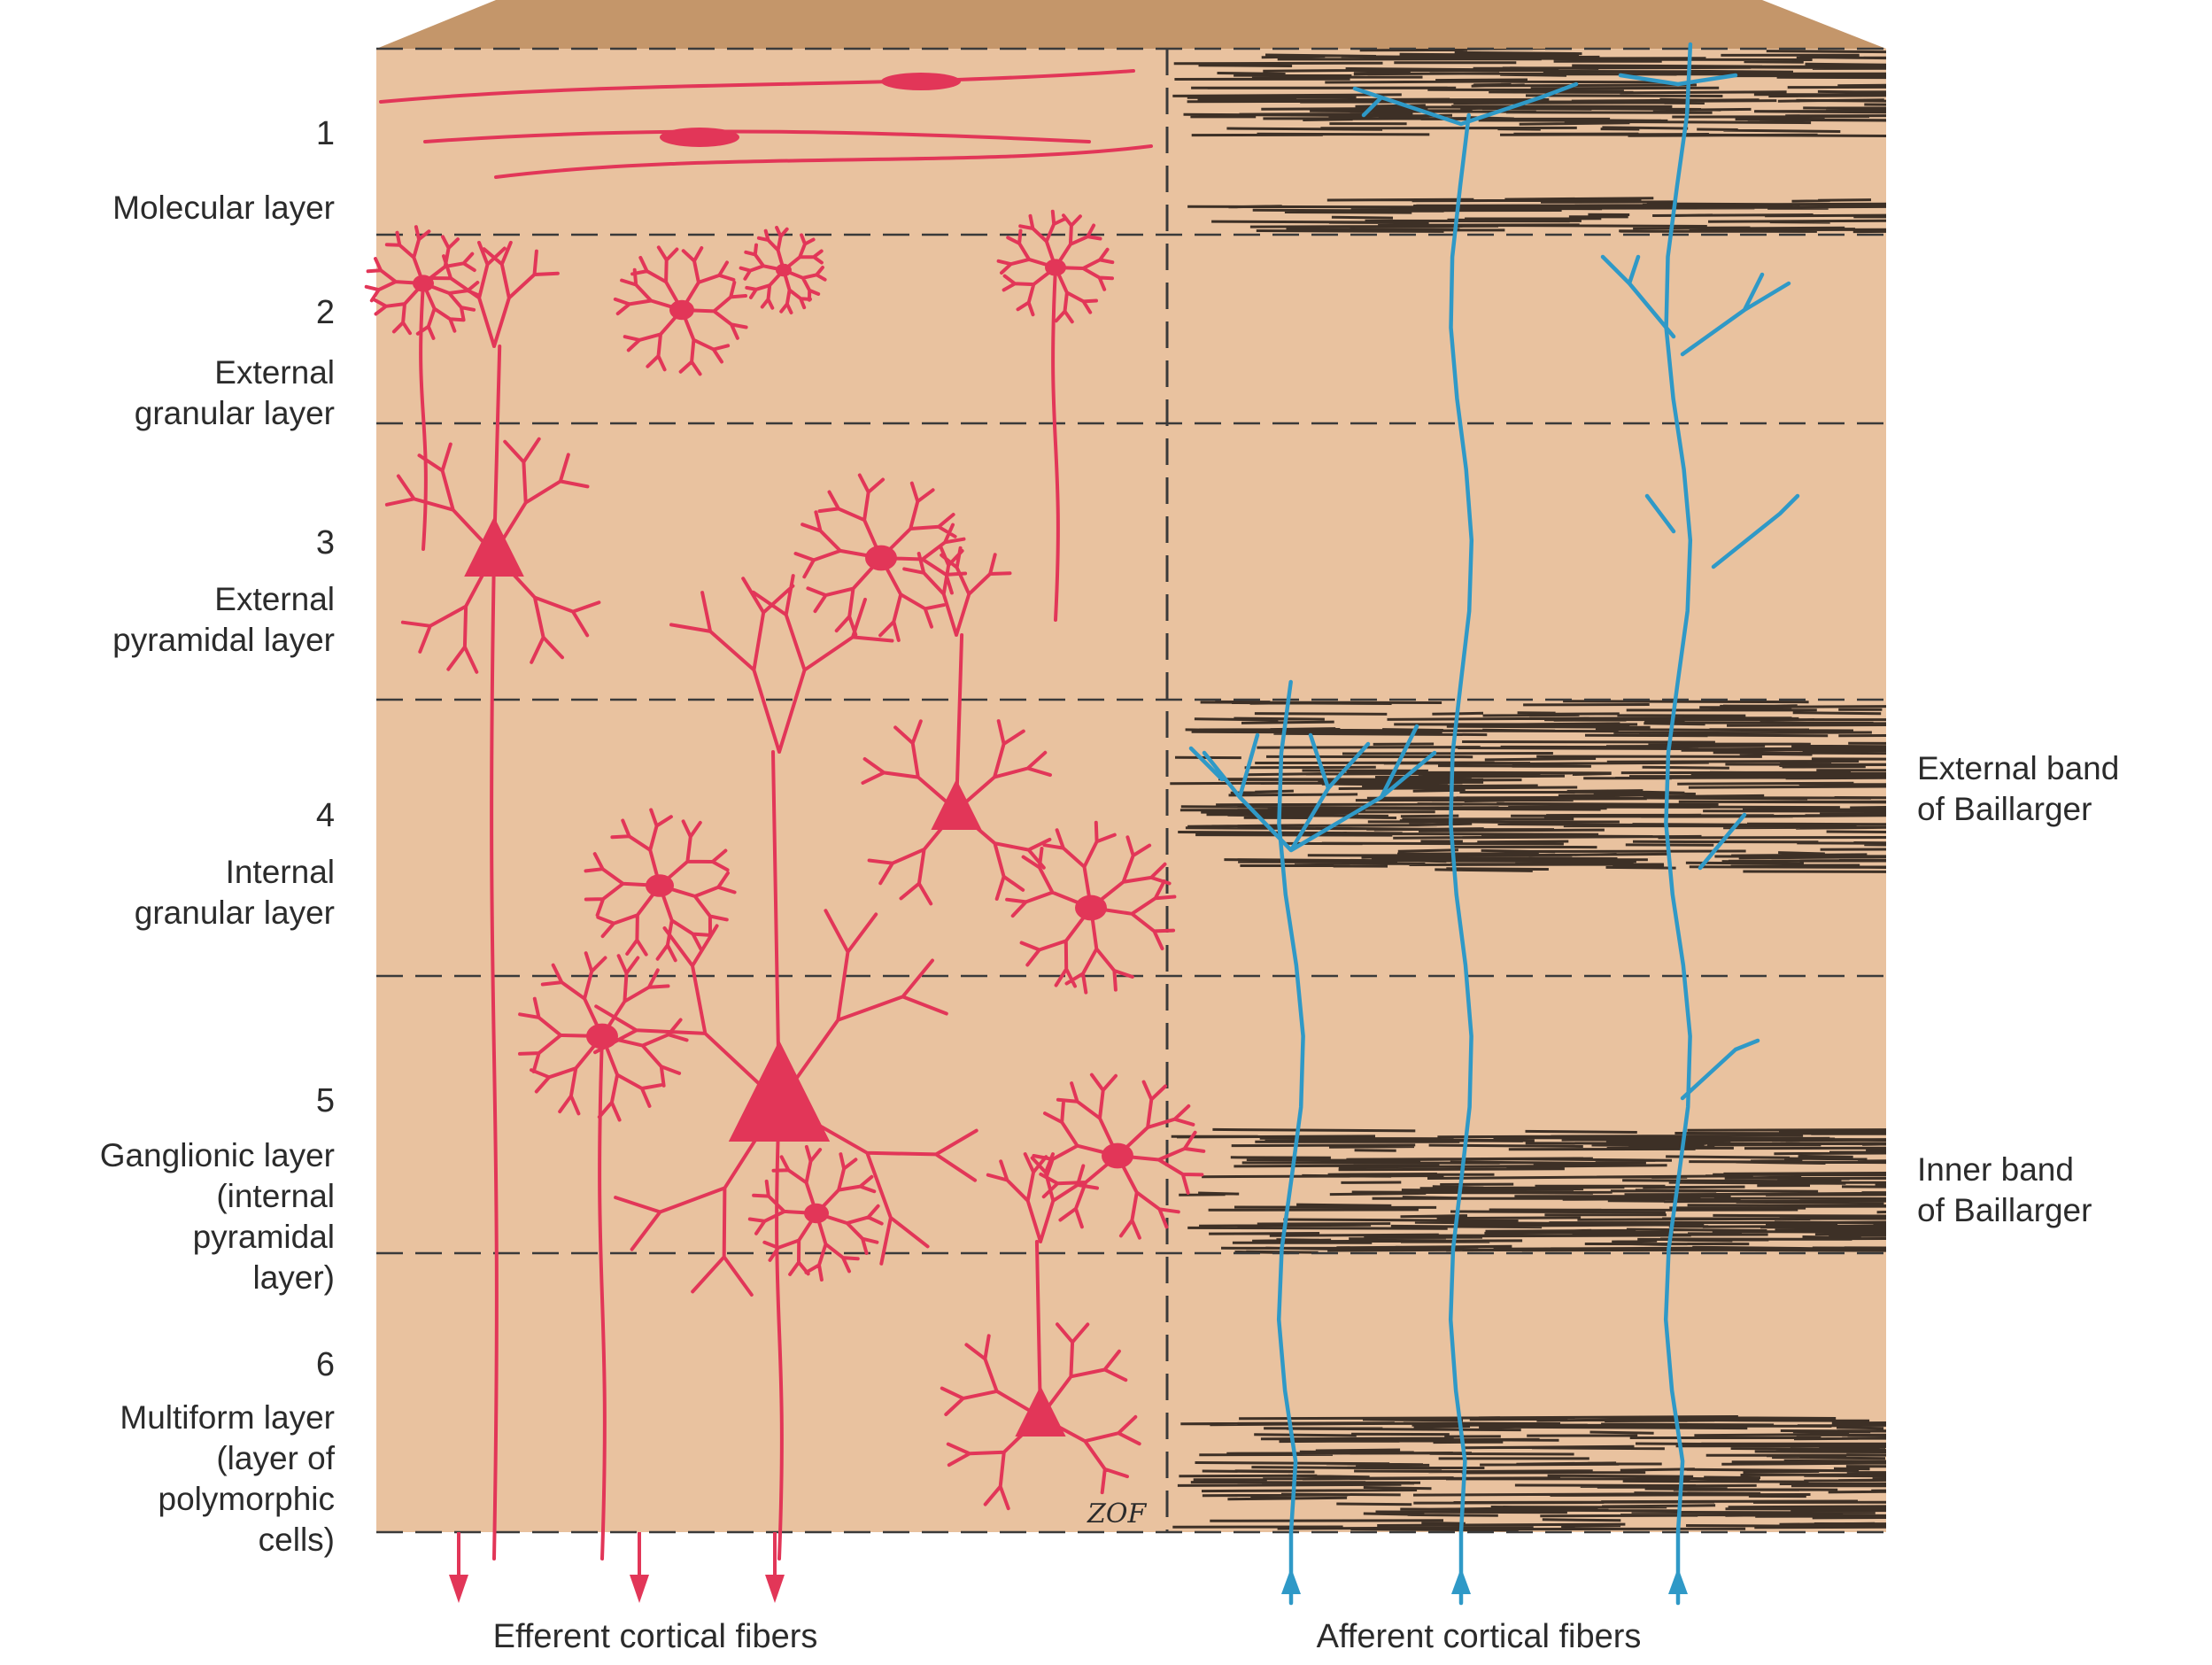 The width and height of the screenshot is (2212, 1665). Describe the element at coordinates (1528, 786) in the screenshot. I see `external-band-of-baillarger` at that location.